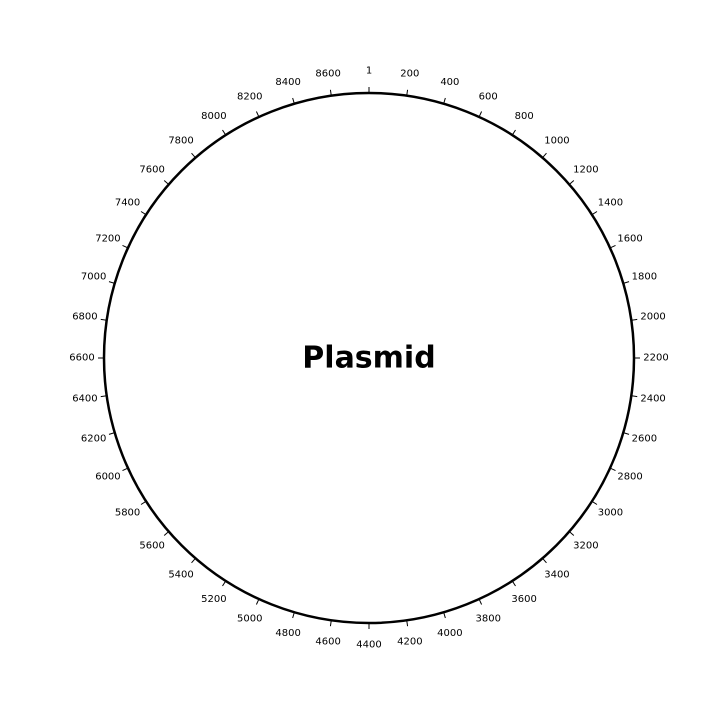 This screenshot has height=720, width=720. What do you see at coordinates (287, 82) in the screenshot?
I see `tick-label: 8400` at bounding box center [287, 82].